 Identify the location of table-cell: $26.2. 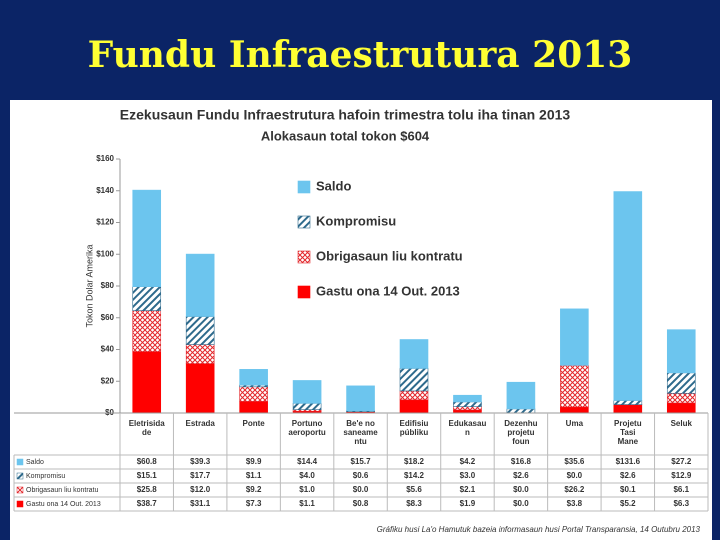
(574, 489).